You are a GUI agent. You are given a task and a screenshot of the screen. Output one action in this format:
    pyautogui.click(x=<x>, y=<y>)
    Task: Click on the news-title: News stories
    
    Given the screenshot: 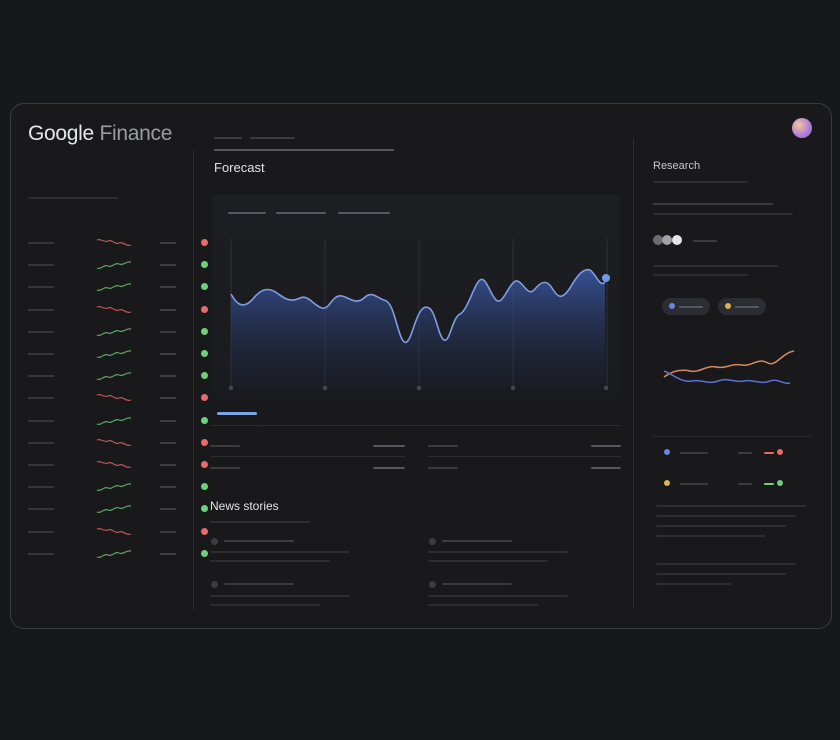 What is the action you would take?
    pyautogui.click(x=244, y=506)
    